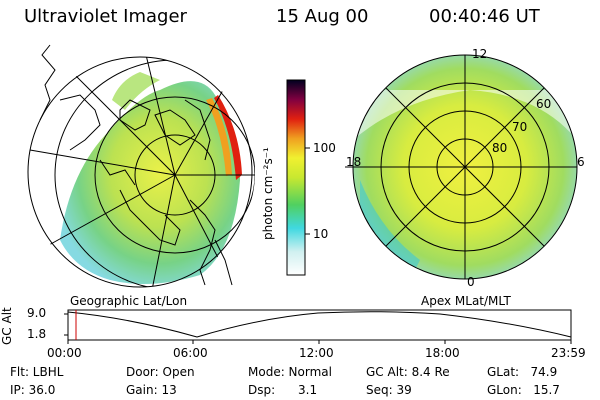 The width and height of the screenshot is (600, 400). I want to click on altitude-ylabel: GC Alt, so click(7, 326).